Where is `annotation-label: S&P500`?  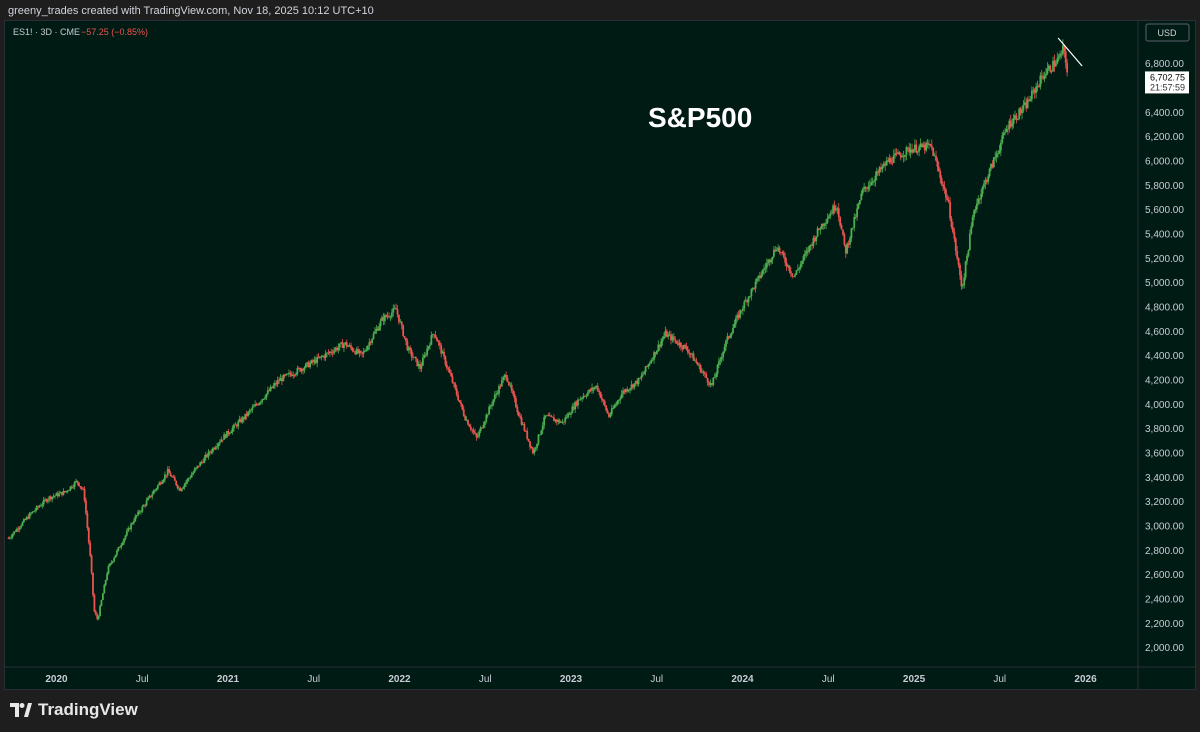
annotation-label: S&P500 is located at coordinates (700, 117).